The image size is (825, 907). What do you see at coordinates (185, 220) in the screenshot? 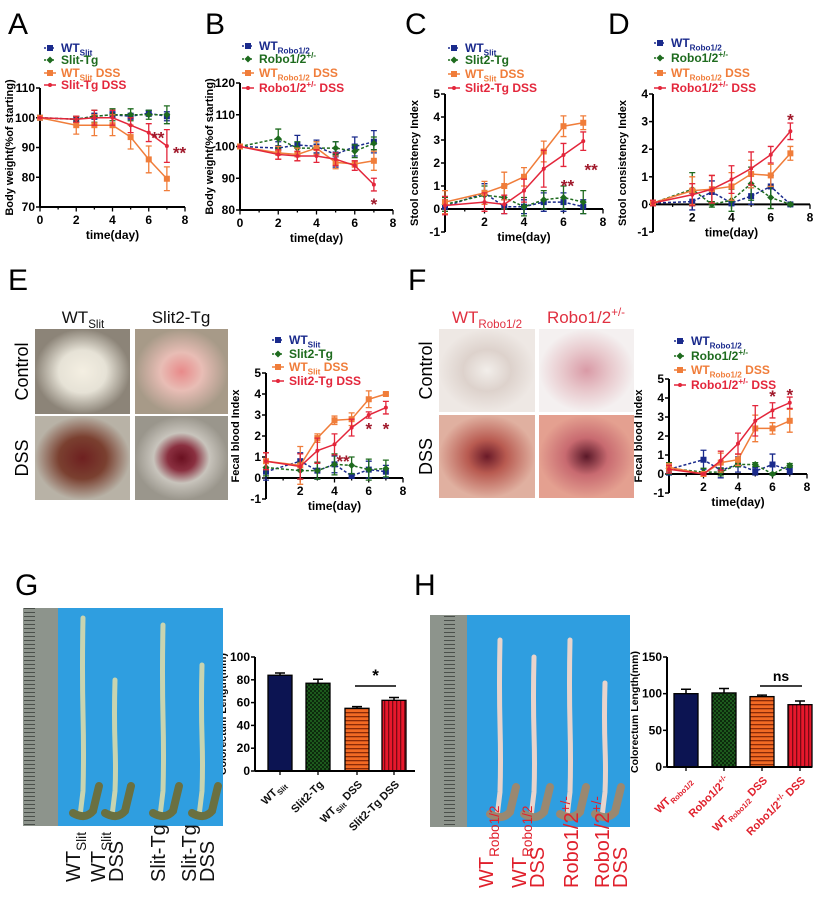
I see `x-tick-label: 8` at bounding box center [185, 220].